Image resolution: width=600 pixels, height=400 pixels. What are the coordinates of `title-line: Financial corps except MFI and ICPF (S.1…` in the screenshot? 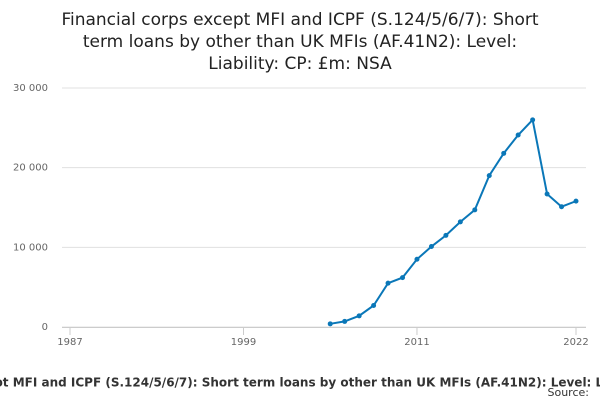 It's located at (299, 20).